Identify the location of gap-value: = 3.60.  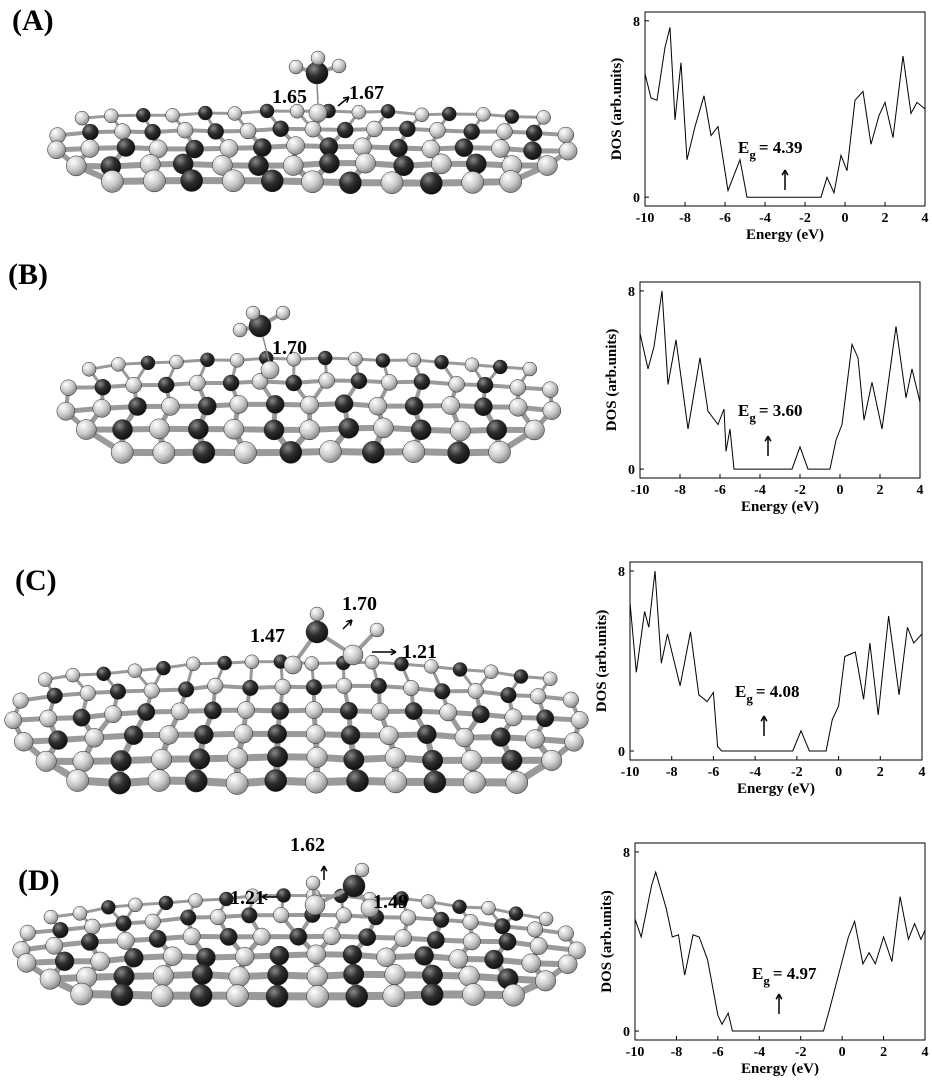
(781, 410).